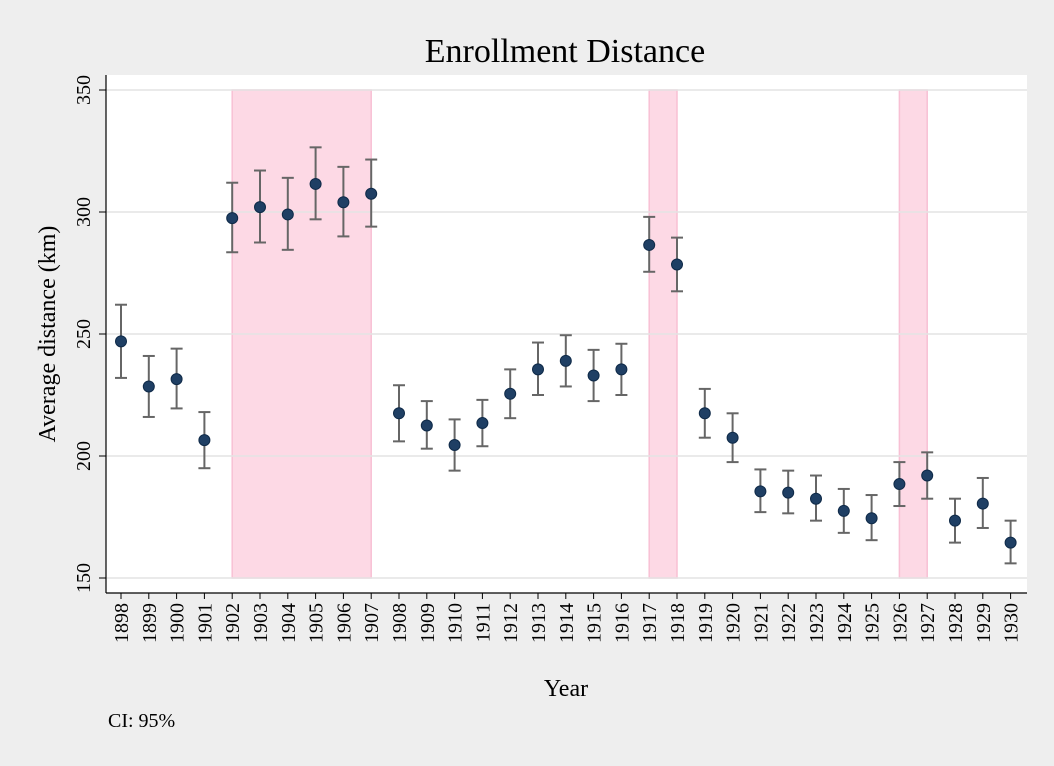 Image resolution: width=1054 pixels, height=766 pixels. I want to click on data-point-1902, so click(232, 218).